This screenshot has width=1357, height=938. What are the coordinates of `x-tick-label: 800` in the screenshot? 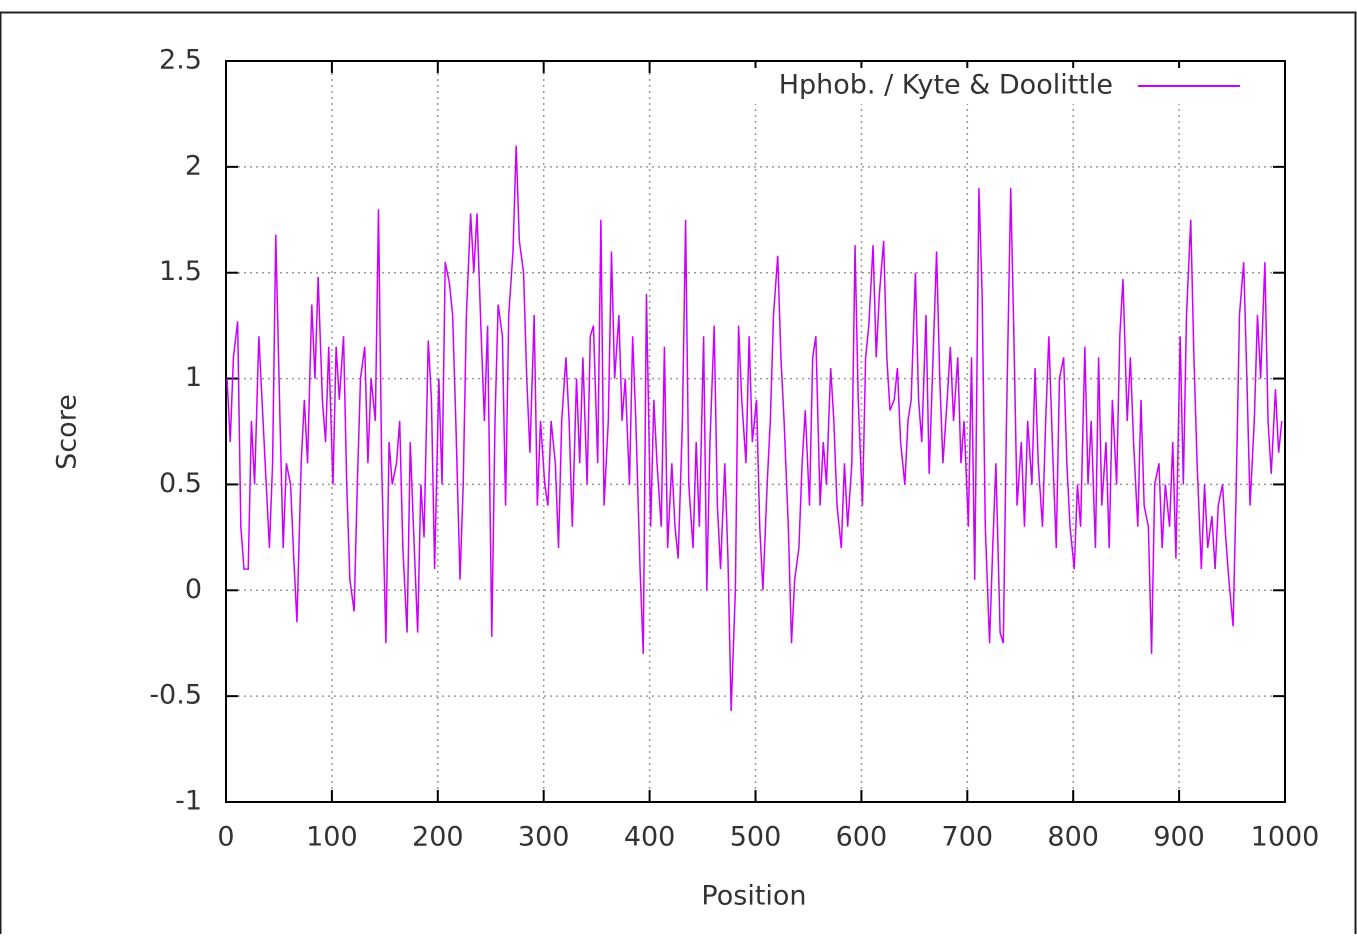 It's located at (1073, 837).